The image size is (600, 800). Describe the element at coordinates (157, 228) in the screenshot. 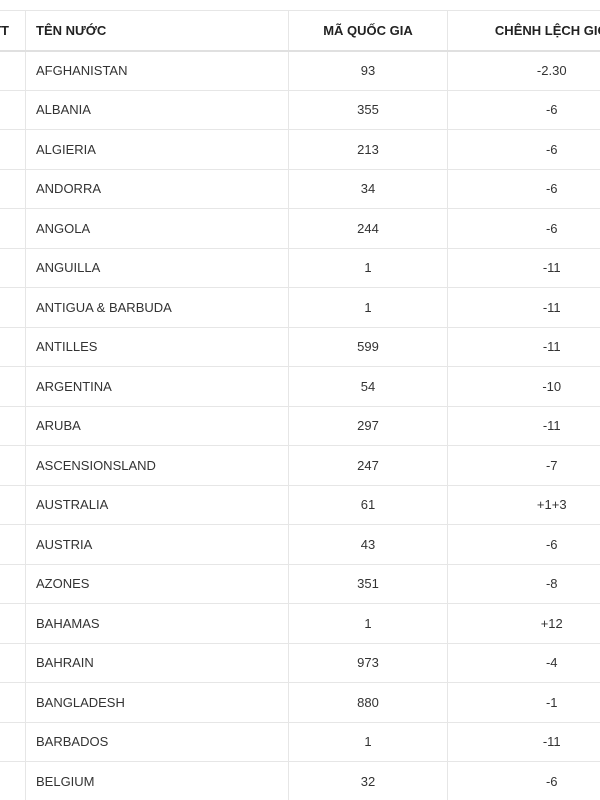

I see `country-name: ANGOLA` at that location.